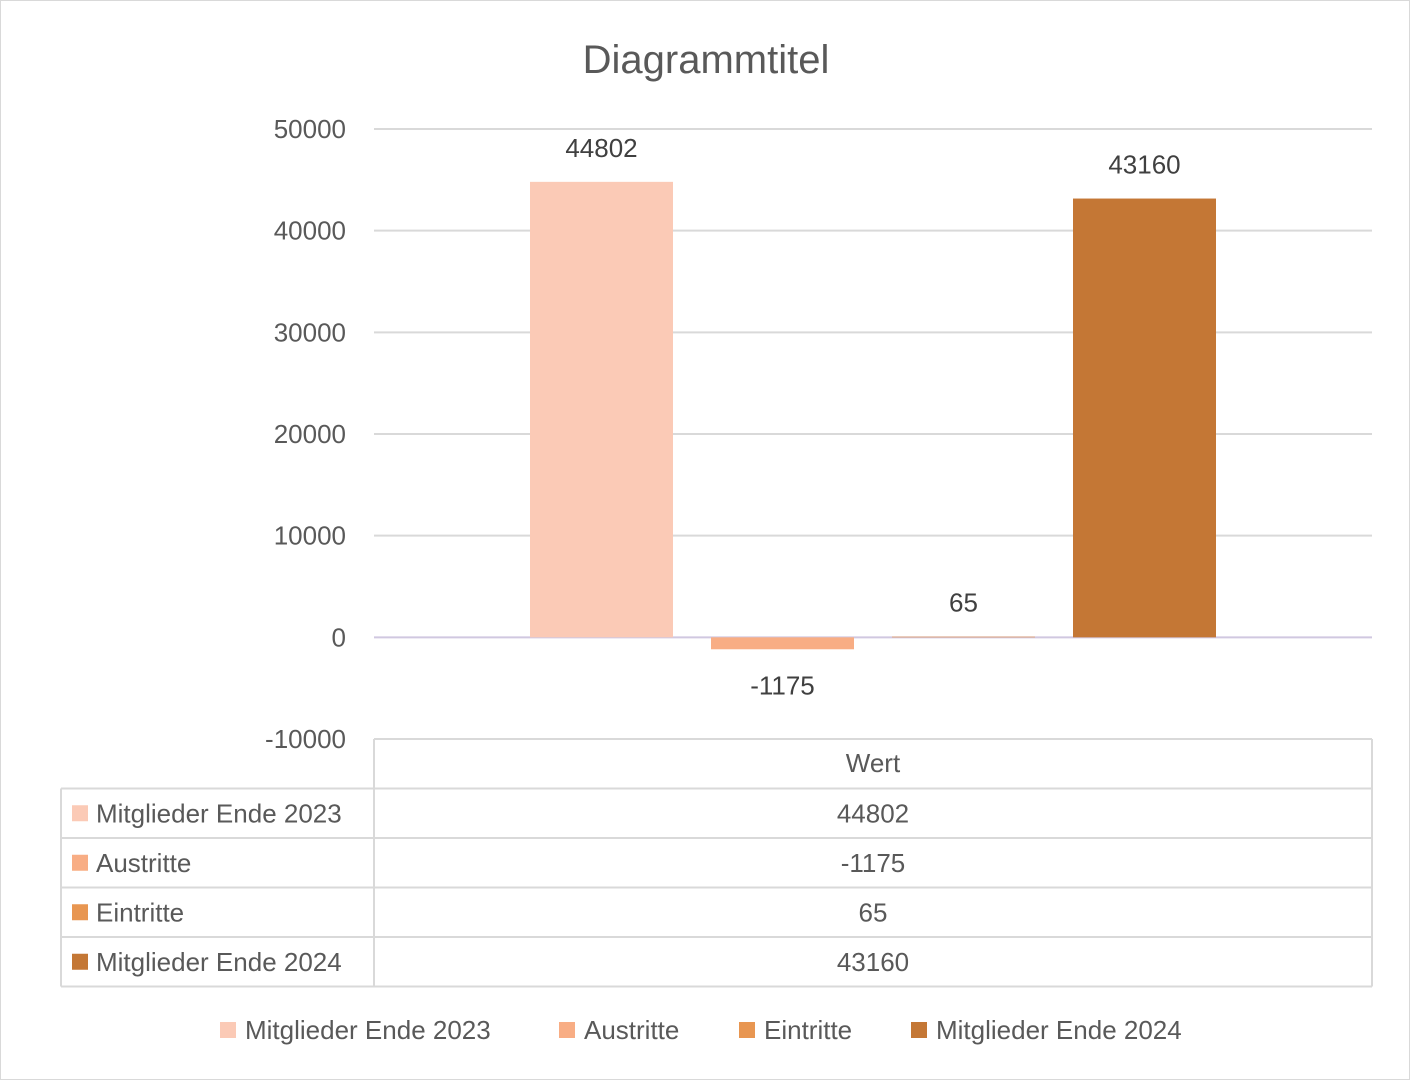 This screenshot has width=1410, height=1081. What do you see at coordinates (310, 231) in the screenshot?
I see `y-tick-label: 40000` at bounding box center [310, 231].